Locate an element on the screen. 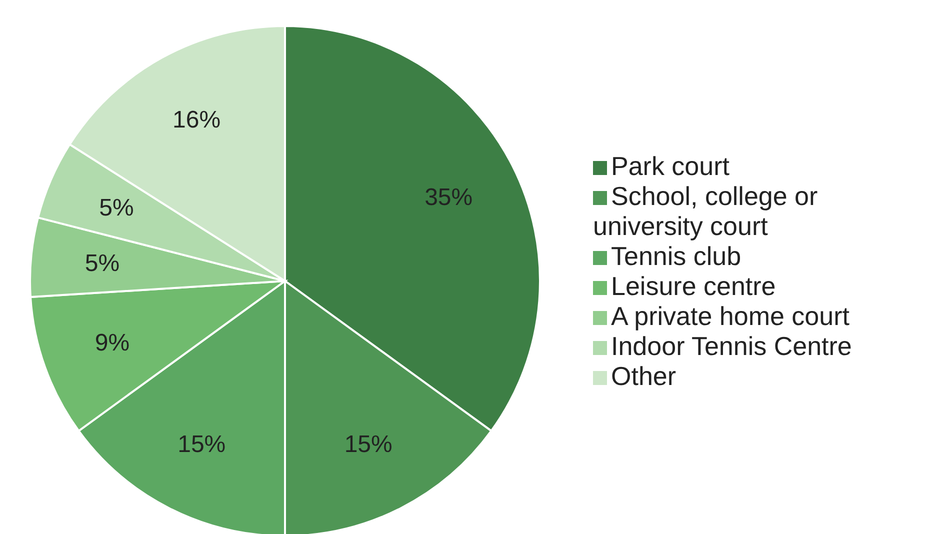  legend-label: Tennis club is located at coordinates (676, 256).